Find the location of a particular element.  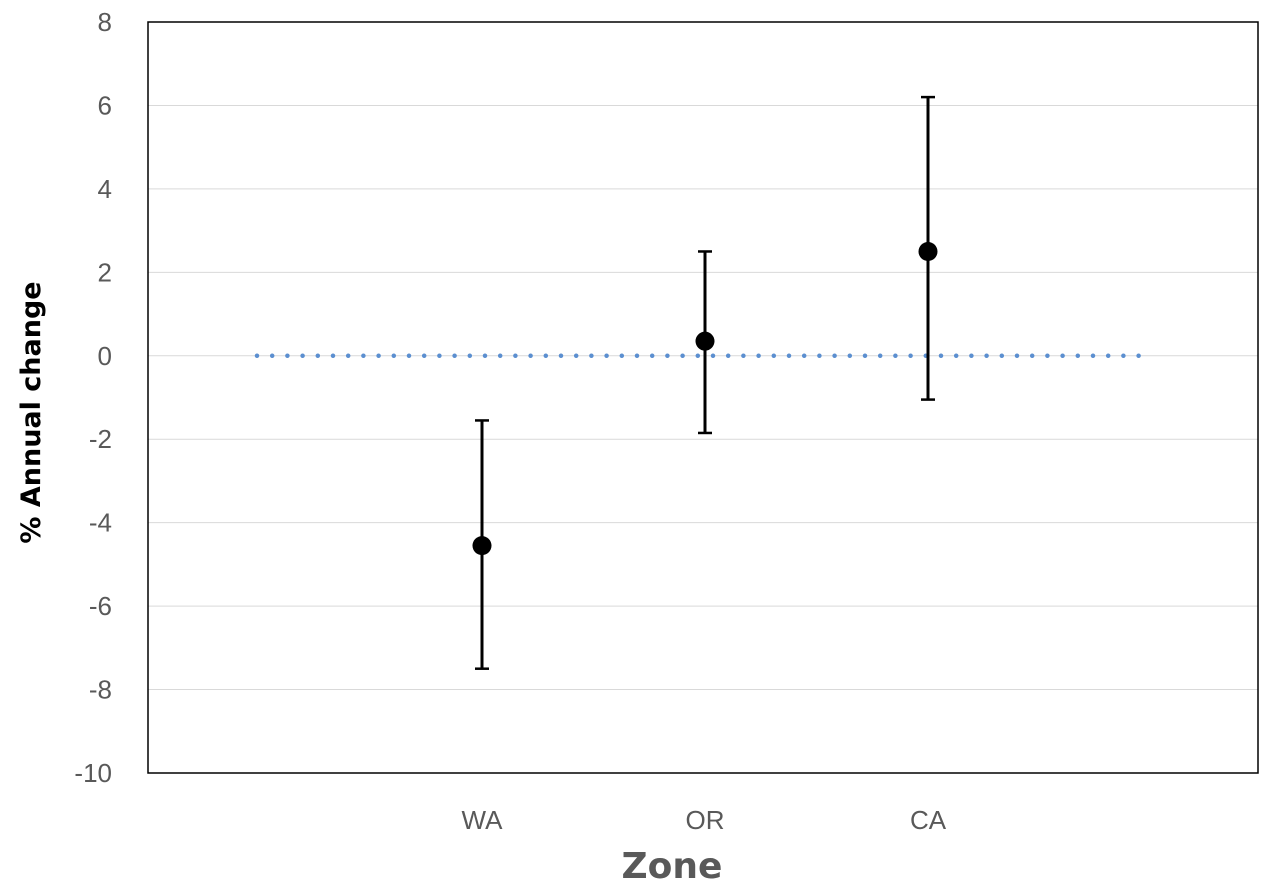

x-tick-labels: WA OR CA is located at coordinates (704, 820).